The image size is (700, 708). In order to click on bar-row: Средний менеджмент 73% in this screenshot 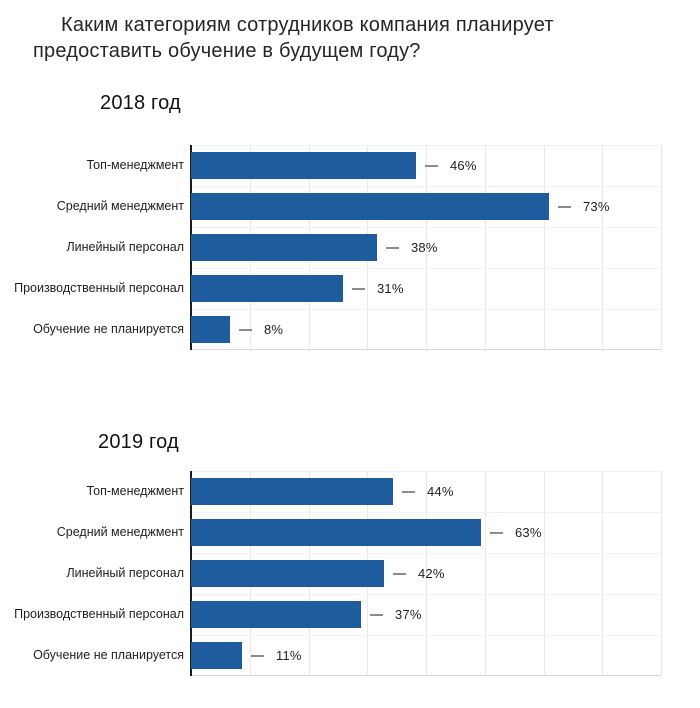, I will do `click(359, 206)`.